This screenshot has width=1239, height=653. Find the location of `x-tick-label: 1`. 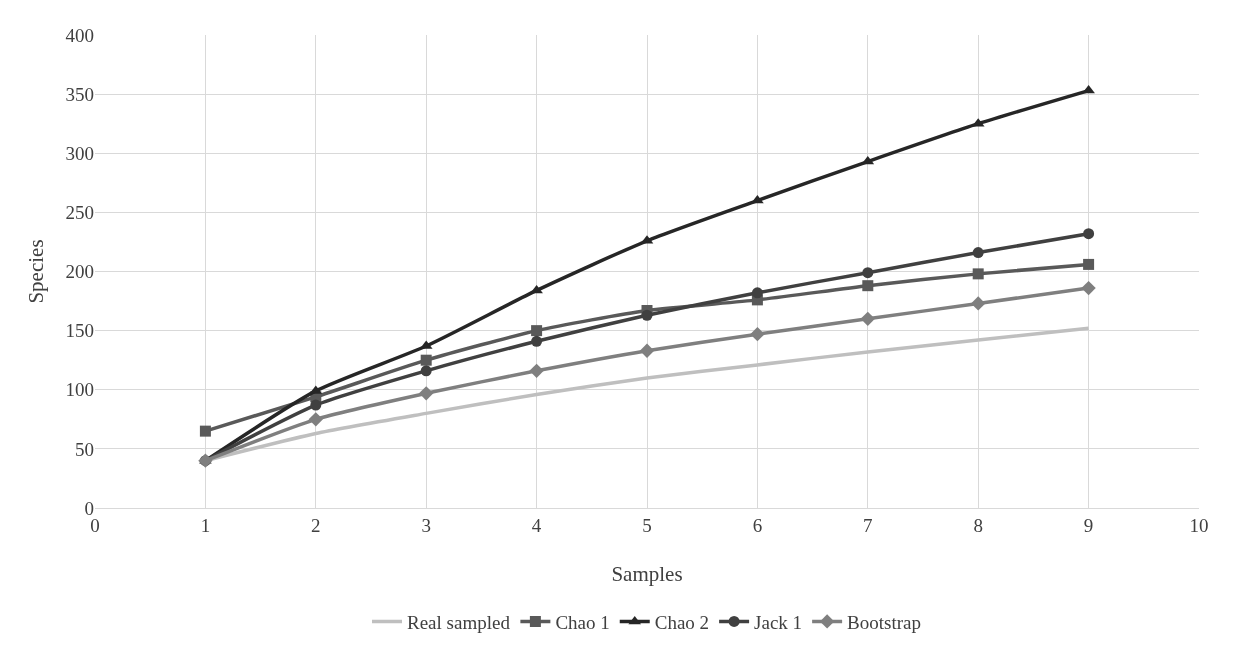

x-tick-label: 1 is located at coordinates (205, 525).